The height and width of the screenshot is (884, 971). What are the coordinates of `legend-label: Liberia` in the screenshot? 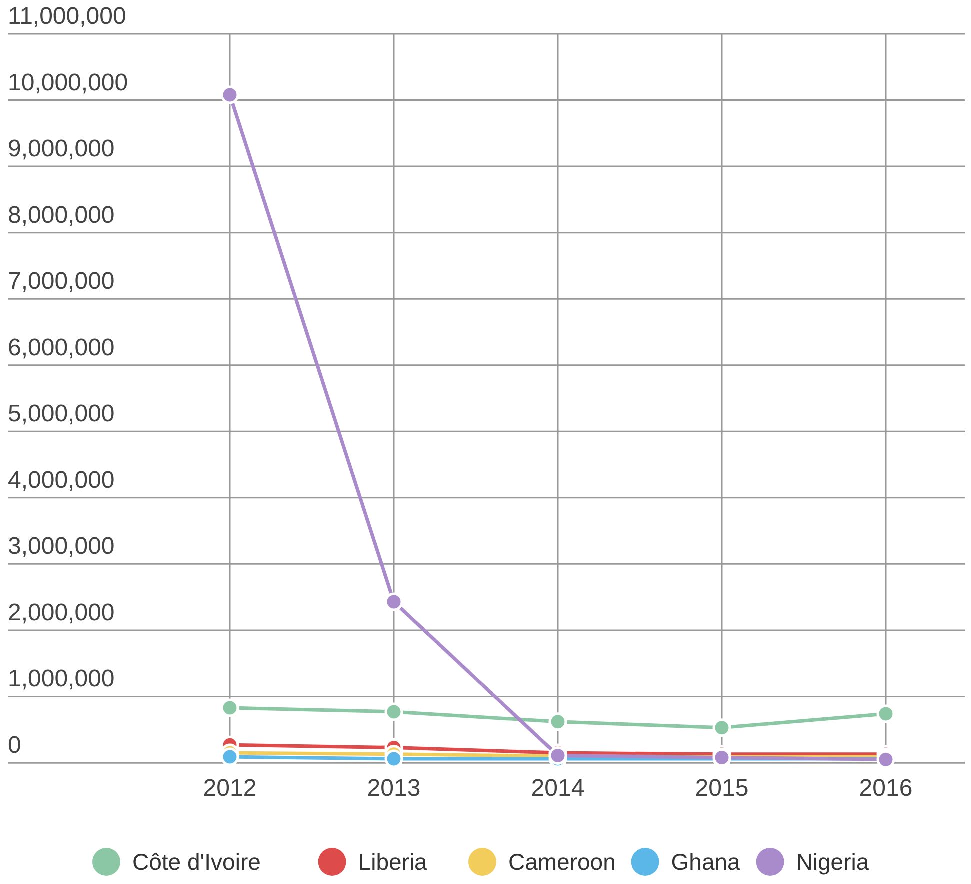 It's located at (393, 862).